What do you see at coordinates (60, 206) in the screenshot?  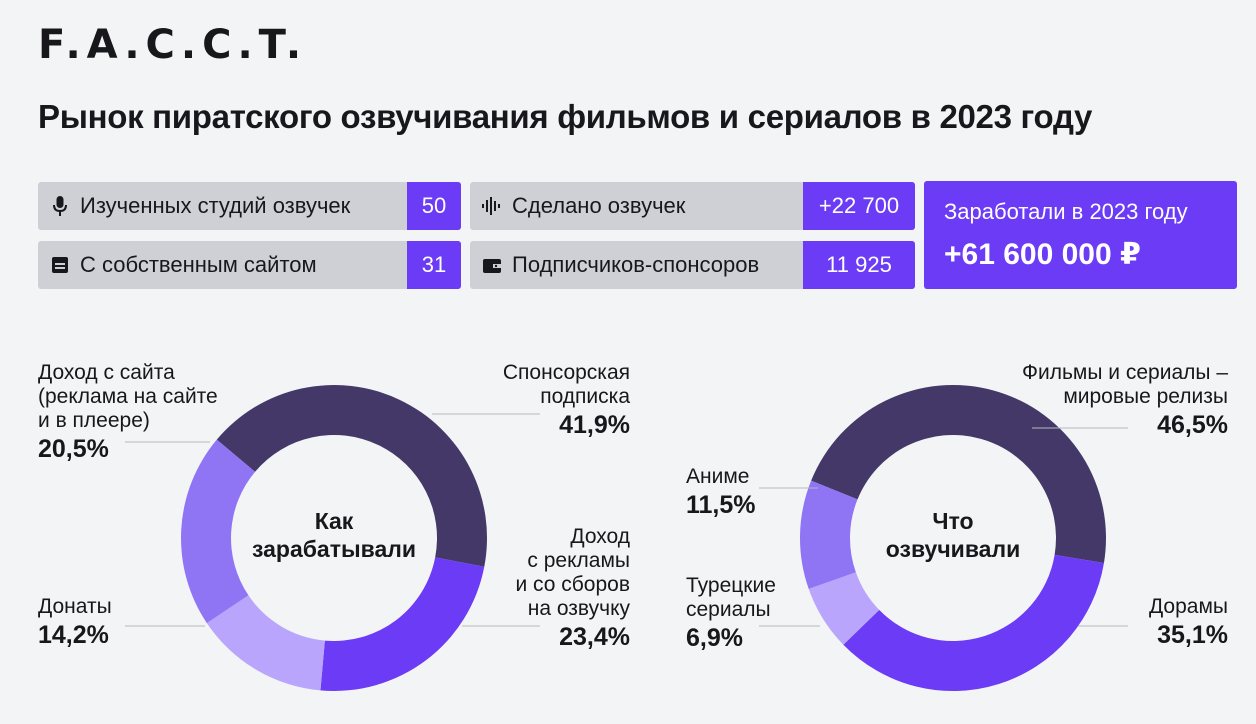 I see `microphone-icon` at bounding box center [60, 206].